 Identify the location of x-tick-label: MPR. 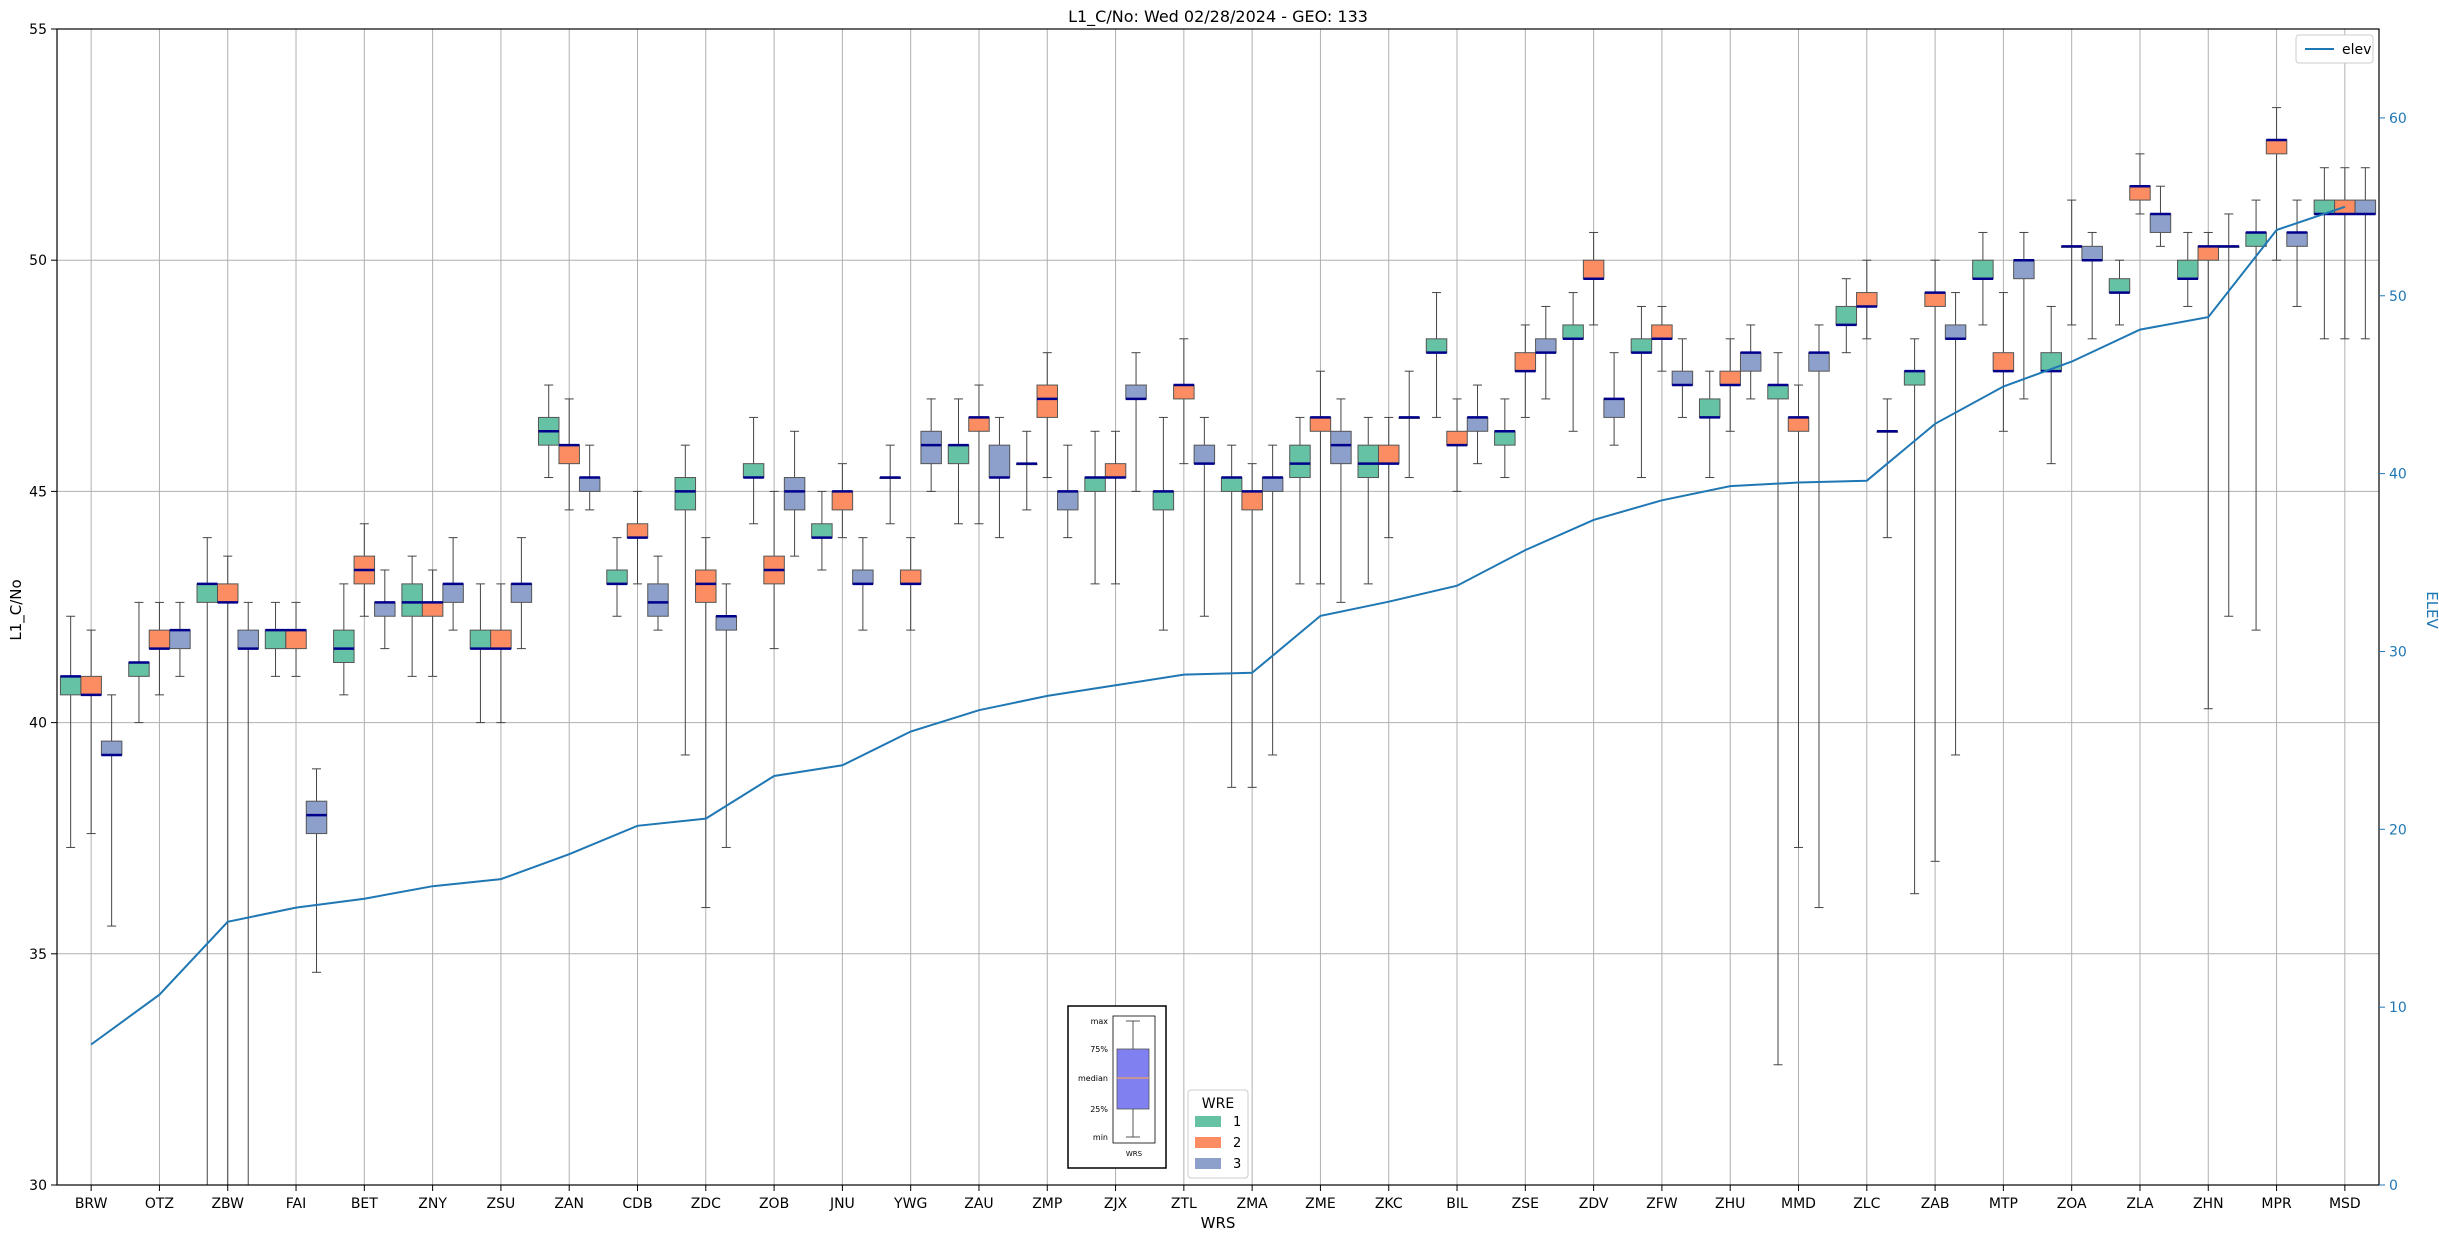
(2276, 1204).